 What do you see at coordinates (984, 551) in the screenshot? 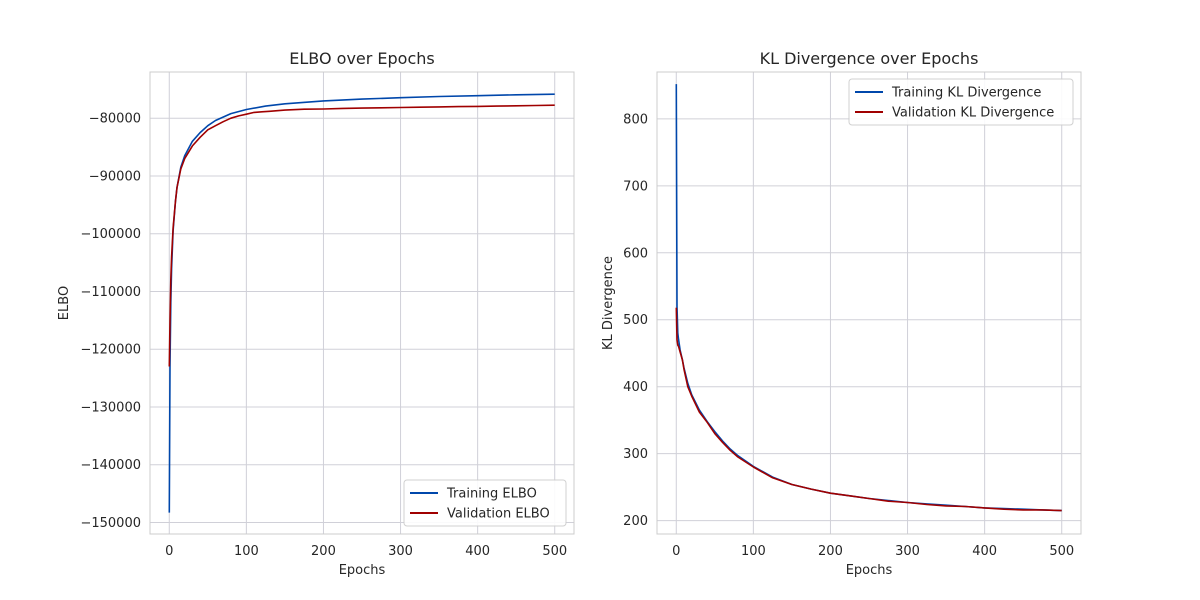
I see `chart-2-x-tick-label: 400` at bounding box center [984, 551].